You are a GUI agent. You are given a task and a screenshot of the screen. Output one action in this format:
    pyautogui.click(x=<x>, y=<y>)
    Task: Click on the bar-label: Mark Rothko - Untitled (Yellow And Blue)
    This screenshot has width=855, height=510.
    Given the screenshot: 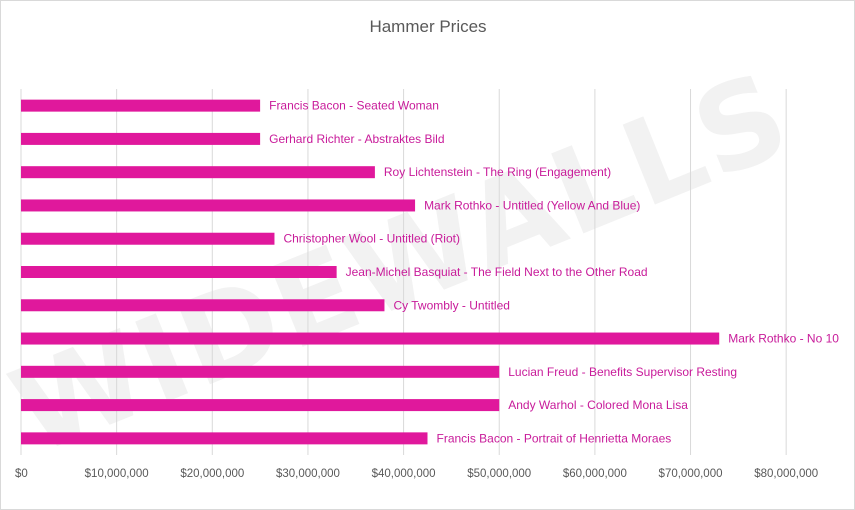 What is the action you would take?
    pyautogui.click(x=532, y=205)
    